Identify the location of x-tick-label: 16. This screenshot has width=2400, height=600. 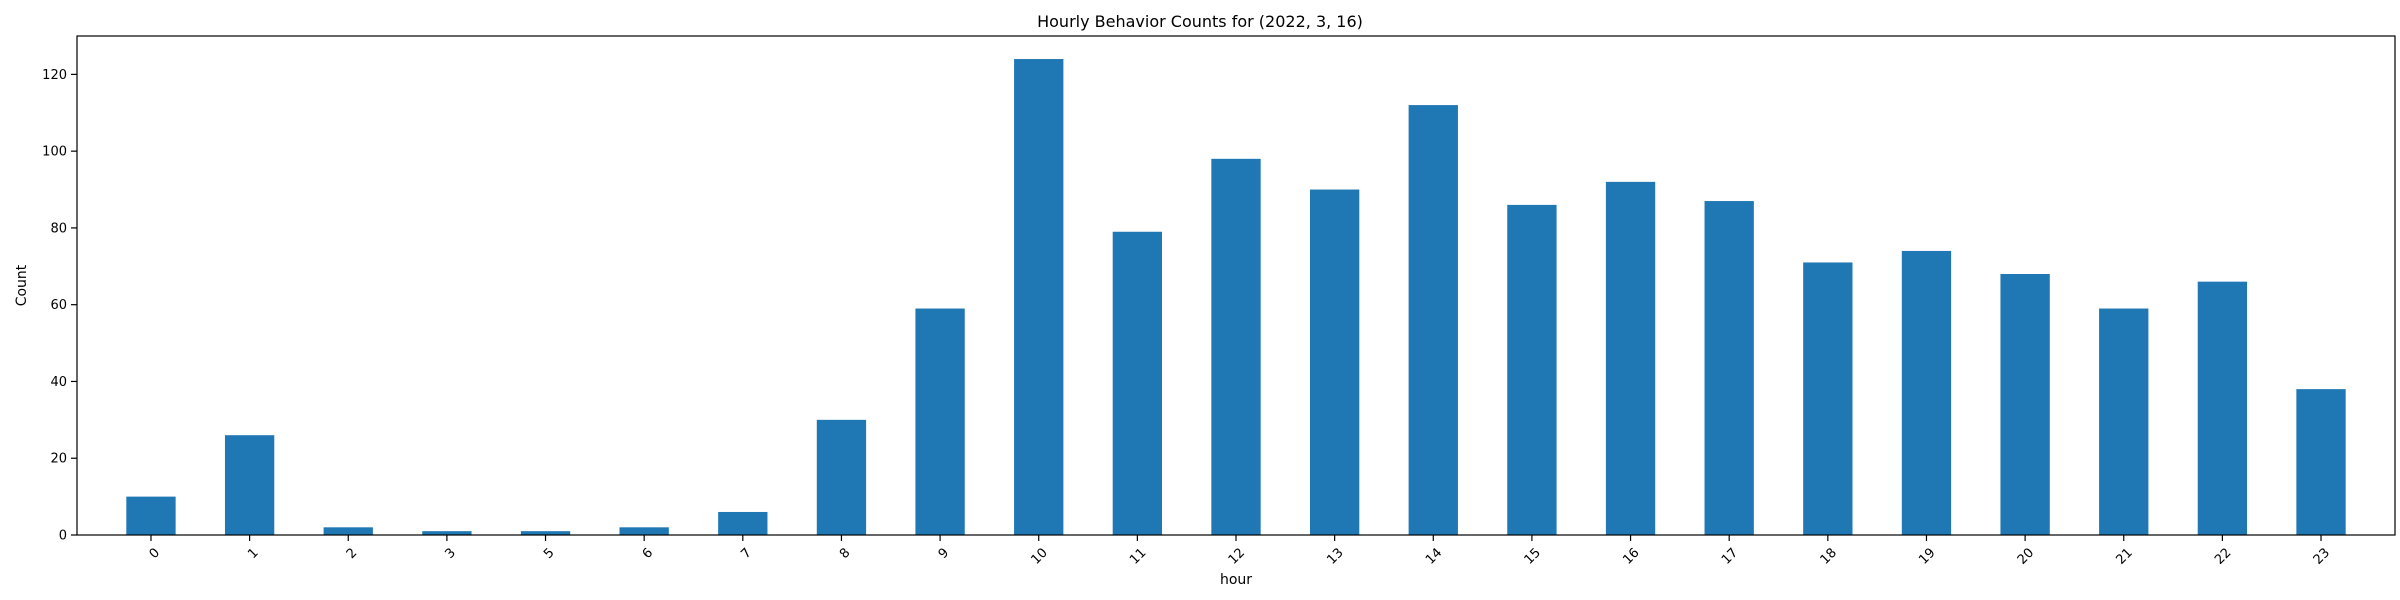
(1631, 556).